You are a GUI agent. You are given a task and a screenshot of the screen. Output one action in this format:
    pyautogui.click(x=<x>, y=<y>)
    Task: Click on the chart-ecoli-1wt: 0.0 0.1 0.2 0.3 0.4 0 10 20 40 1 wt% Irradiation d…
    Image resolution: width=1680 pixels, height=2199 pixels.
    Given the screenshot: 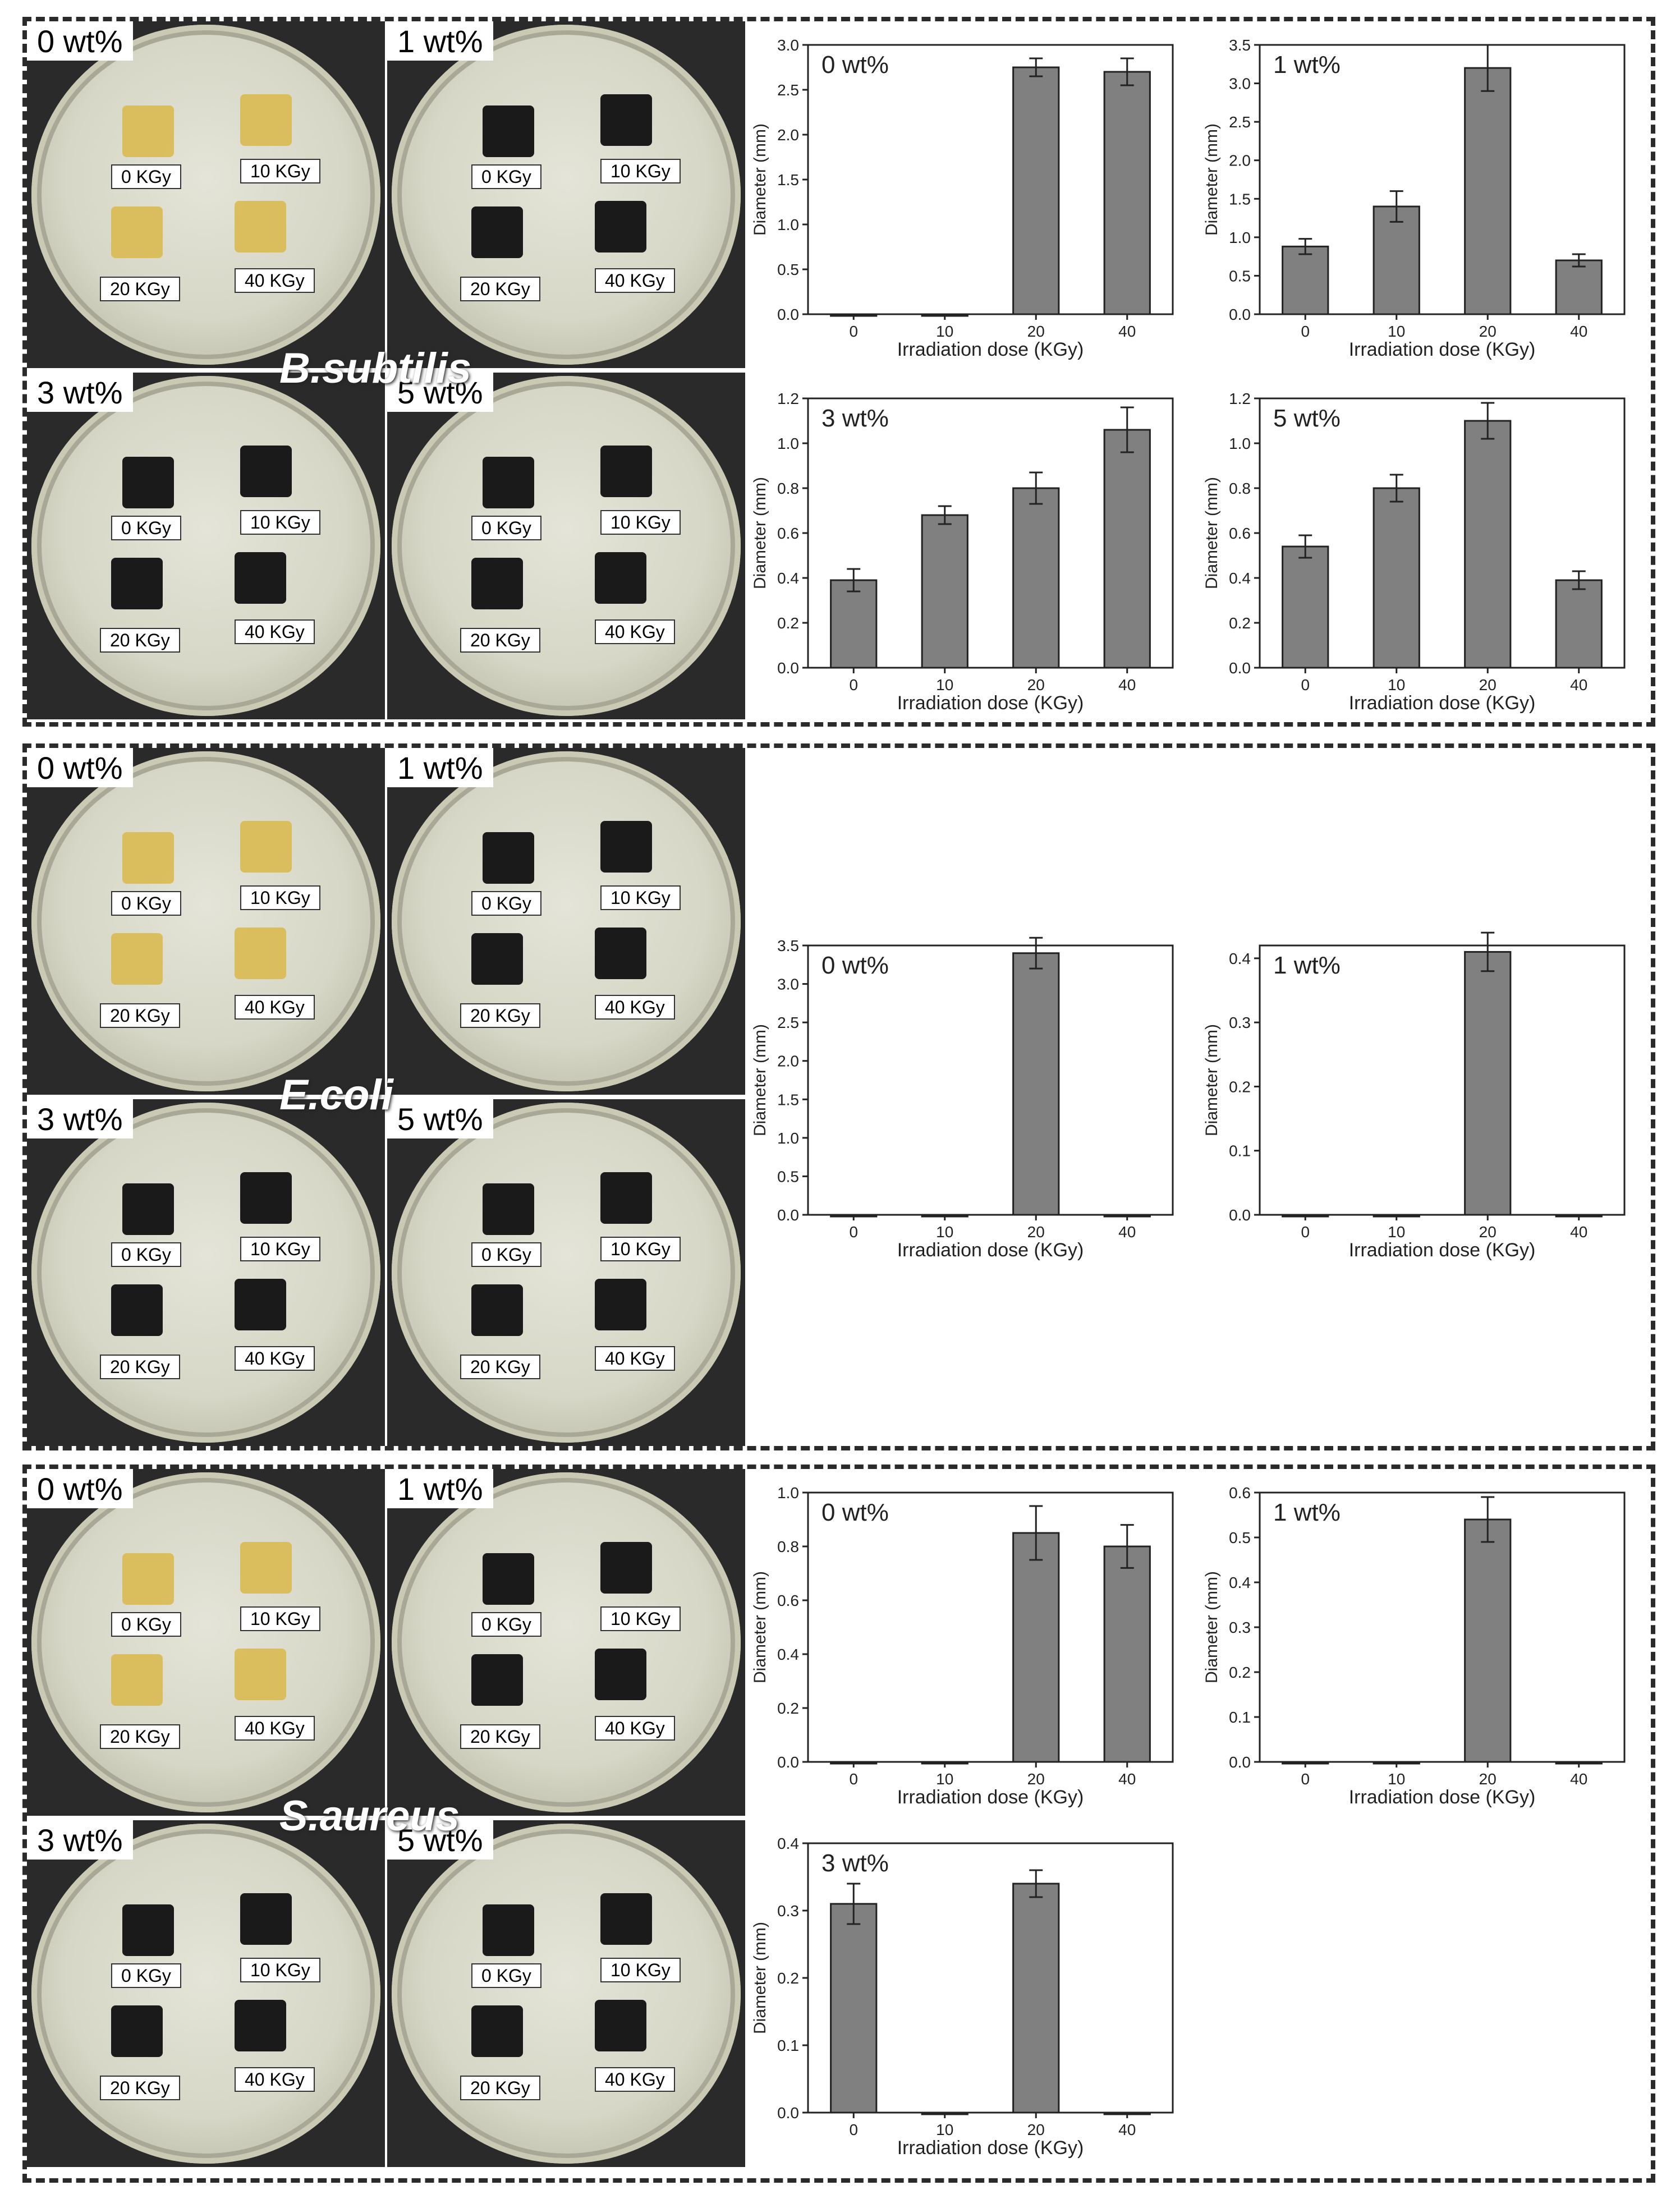 What is the action you would take?
    pyautogui.click(x=1417, y=1101)
    